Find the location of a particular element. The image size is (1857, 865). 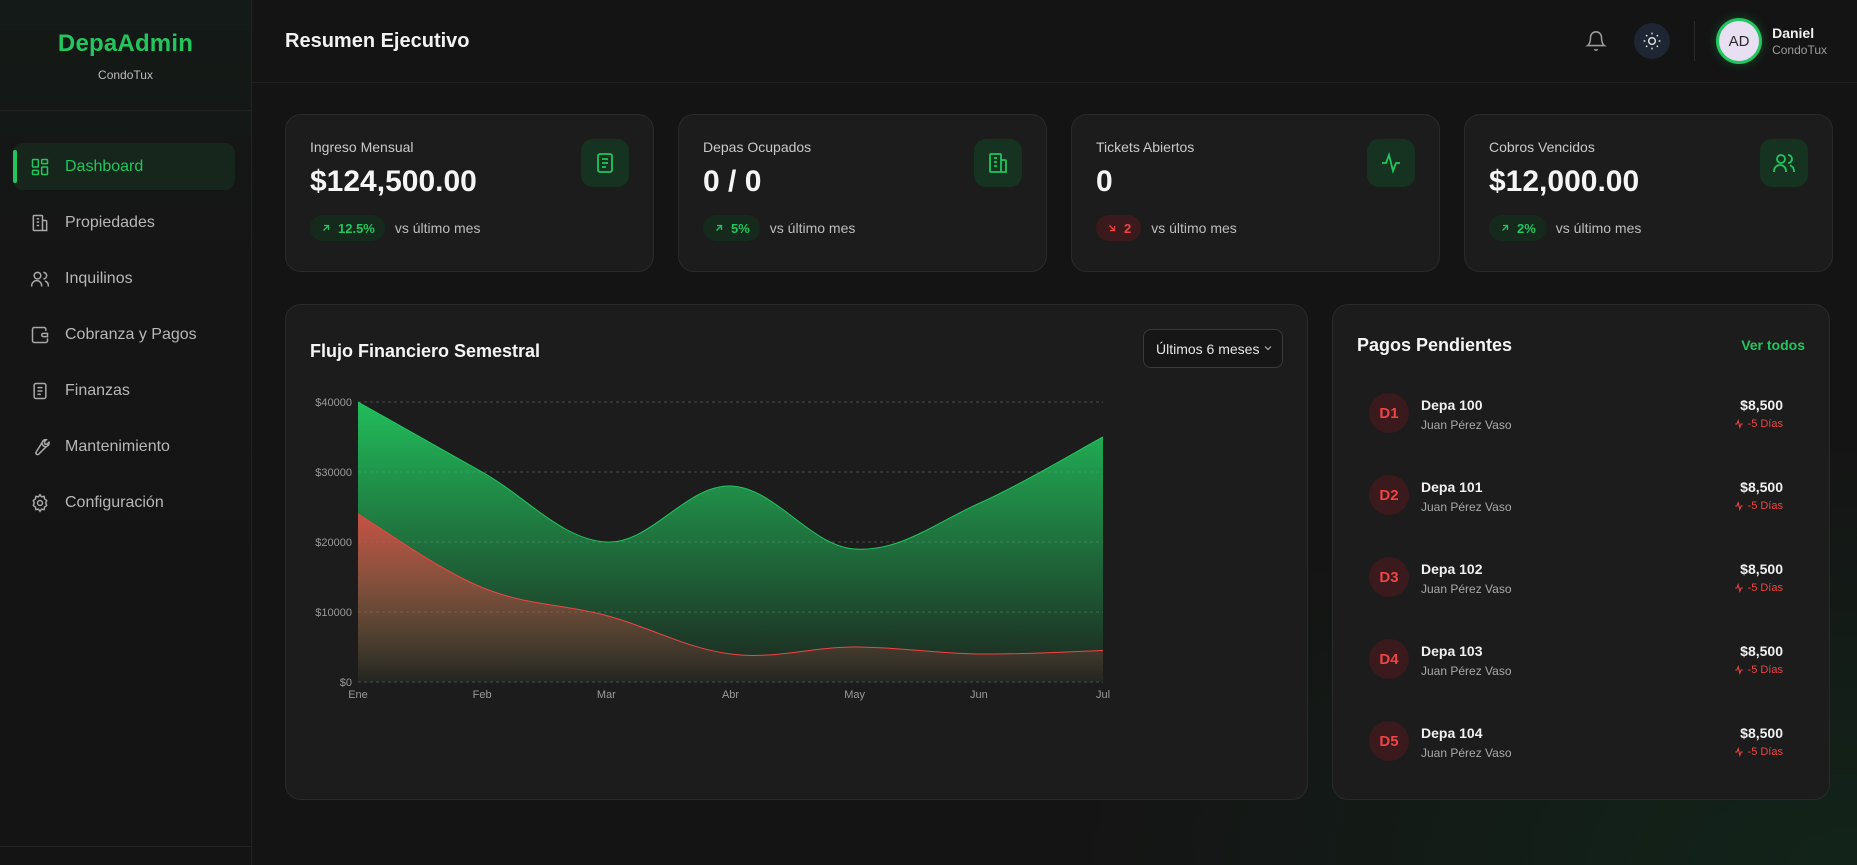

sidebar-item-dashboard: Dashboard is located at coordinates (124, 166).